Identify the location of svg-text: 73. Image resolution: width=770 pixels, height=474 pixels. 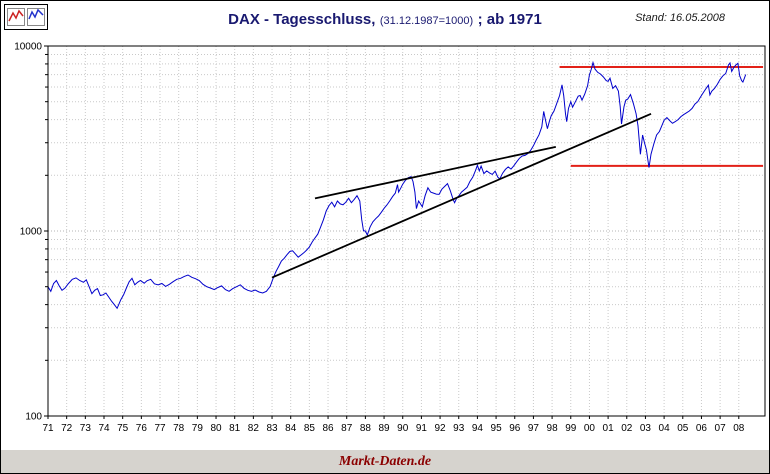
(86, 428).